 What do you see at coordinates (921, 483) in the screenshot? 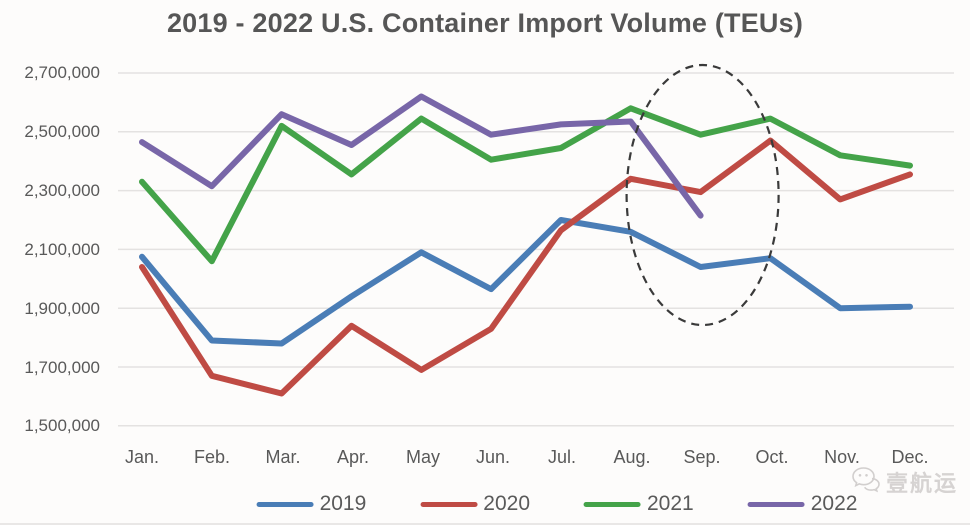
I see `watermark-text: 壹航运` at bounding box center [921, 483].